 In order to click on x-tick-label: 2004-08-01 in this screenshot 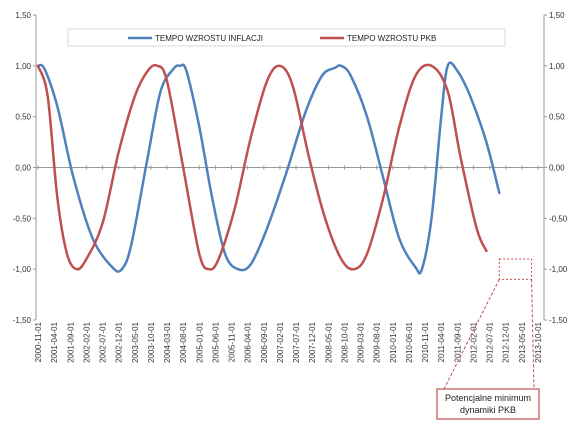, I will do `click(183, 341)`.